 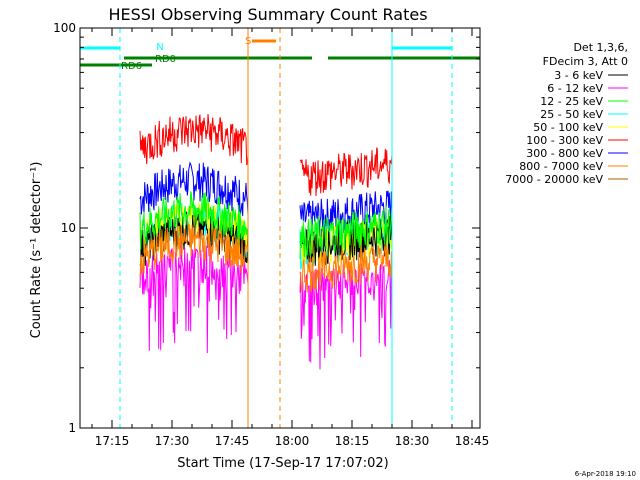 What do you see at coordinates (72, 428) in the screenshot?
I see `y-tick-label-0: 1` at bounding box center [72, 428].